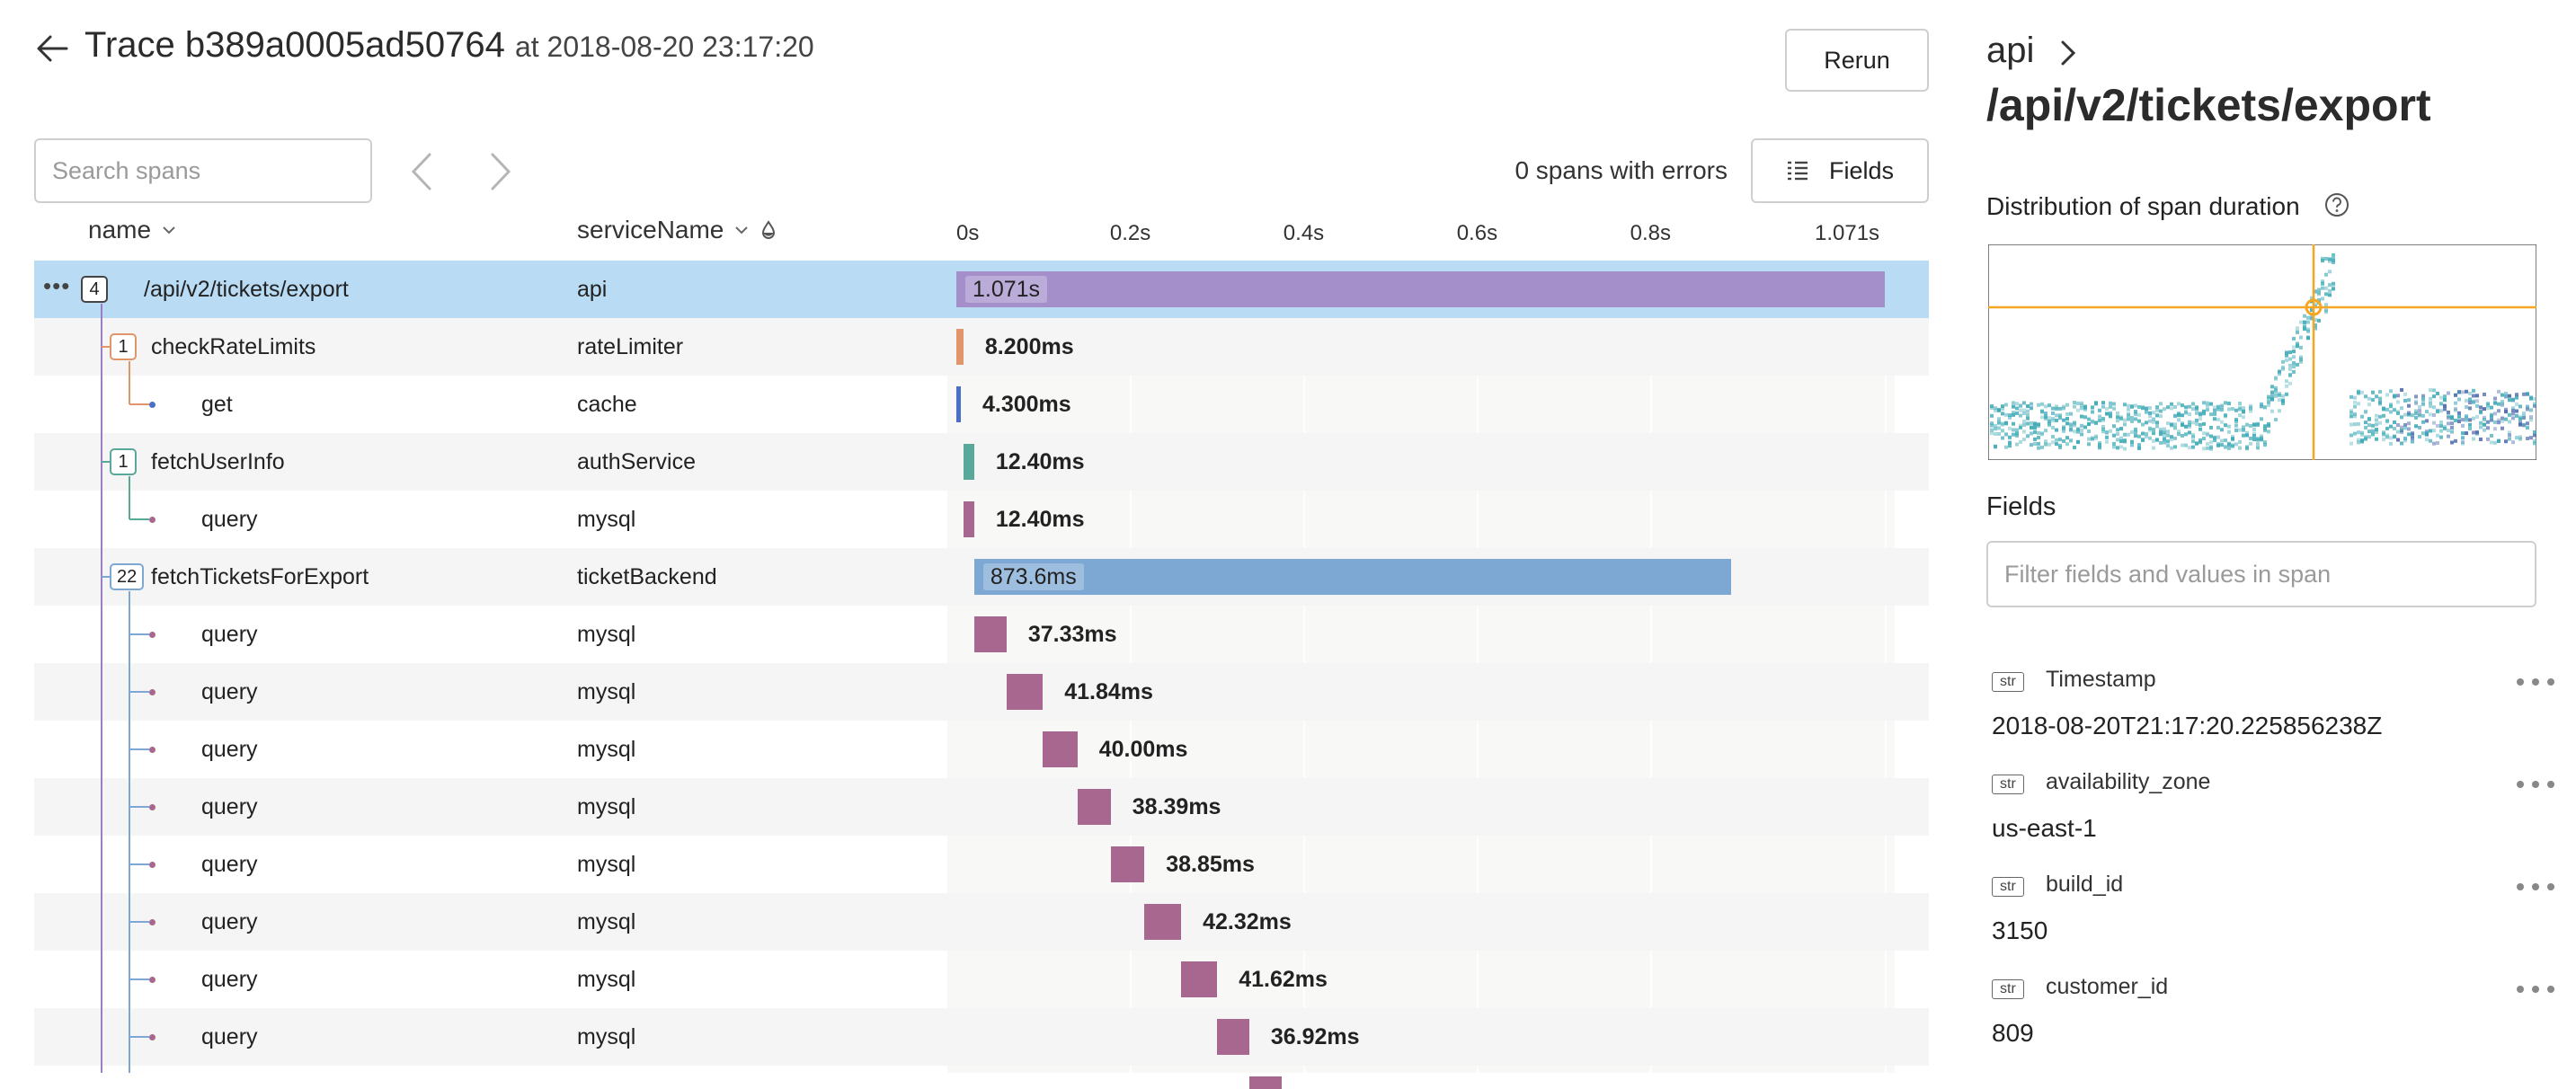 The image size is (2576, 1089). Describe the element at coordinates (2010, 50) in the screenshot. I see `panel-service-name: api` at that location.